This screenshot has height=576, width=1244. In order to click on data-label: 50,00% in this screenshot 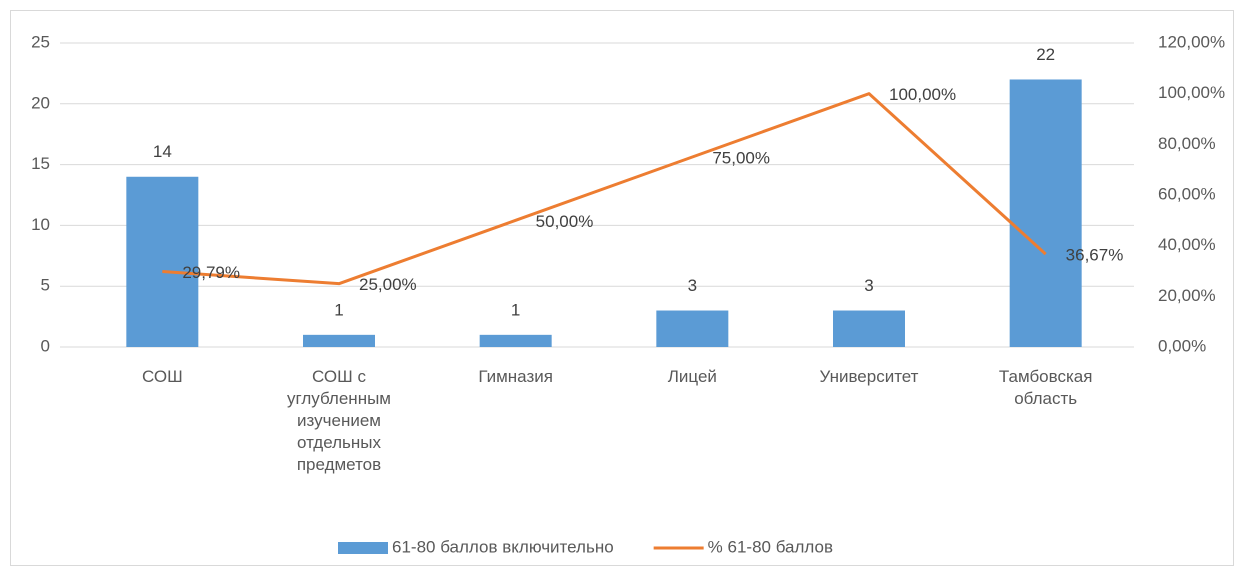, I will do `click(565, 221)`.